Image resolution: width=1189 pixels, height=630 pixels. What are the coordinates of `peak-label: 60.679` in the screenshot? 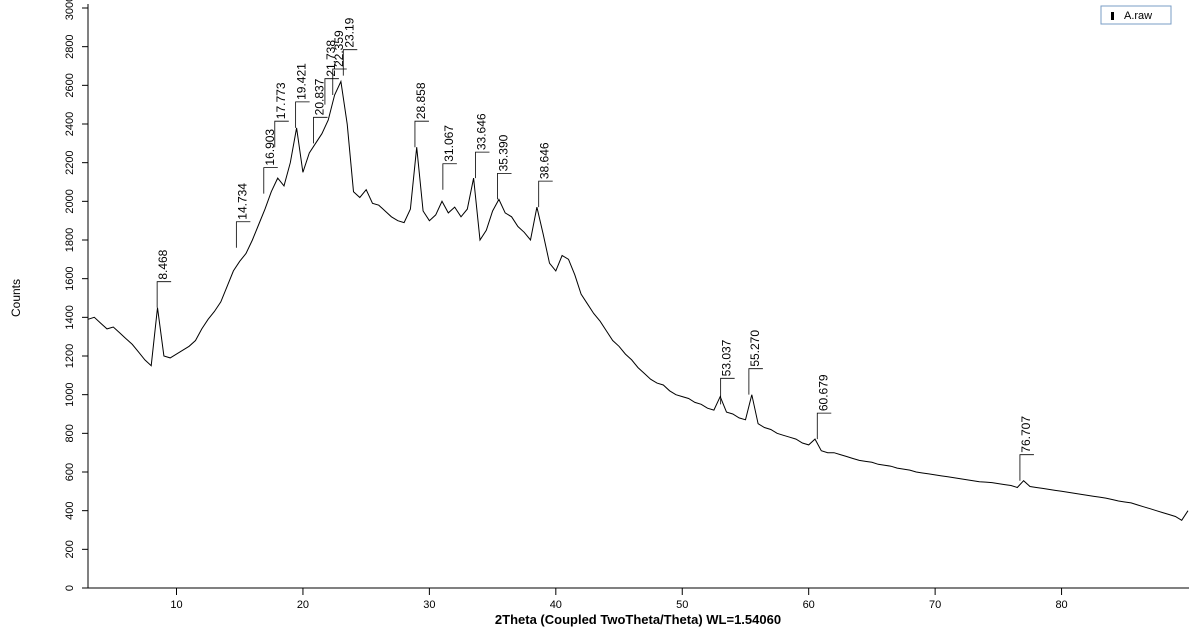 It's located at (823, 392).